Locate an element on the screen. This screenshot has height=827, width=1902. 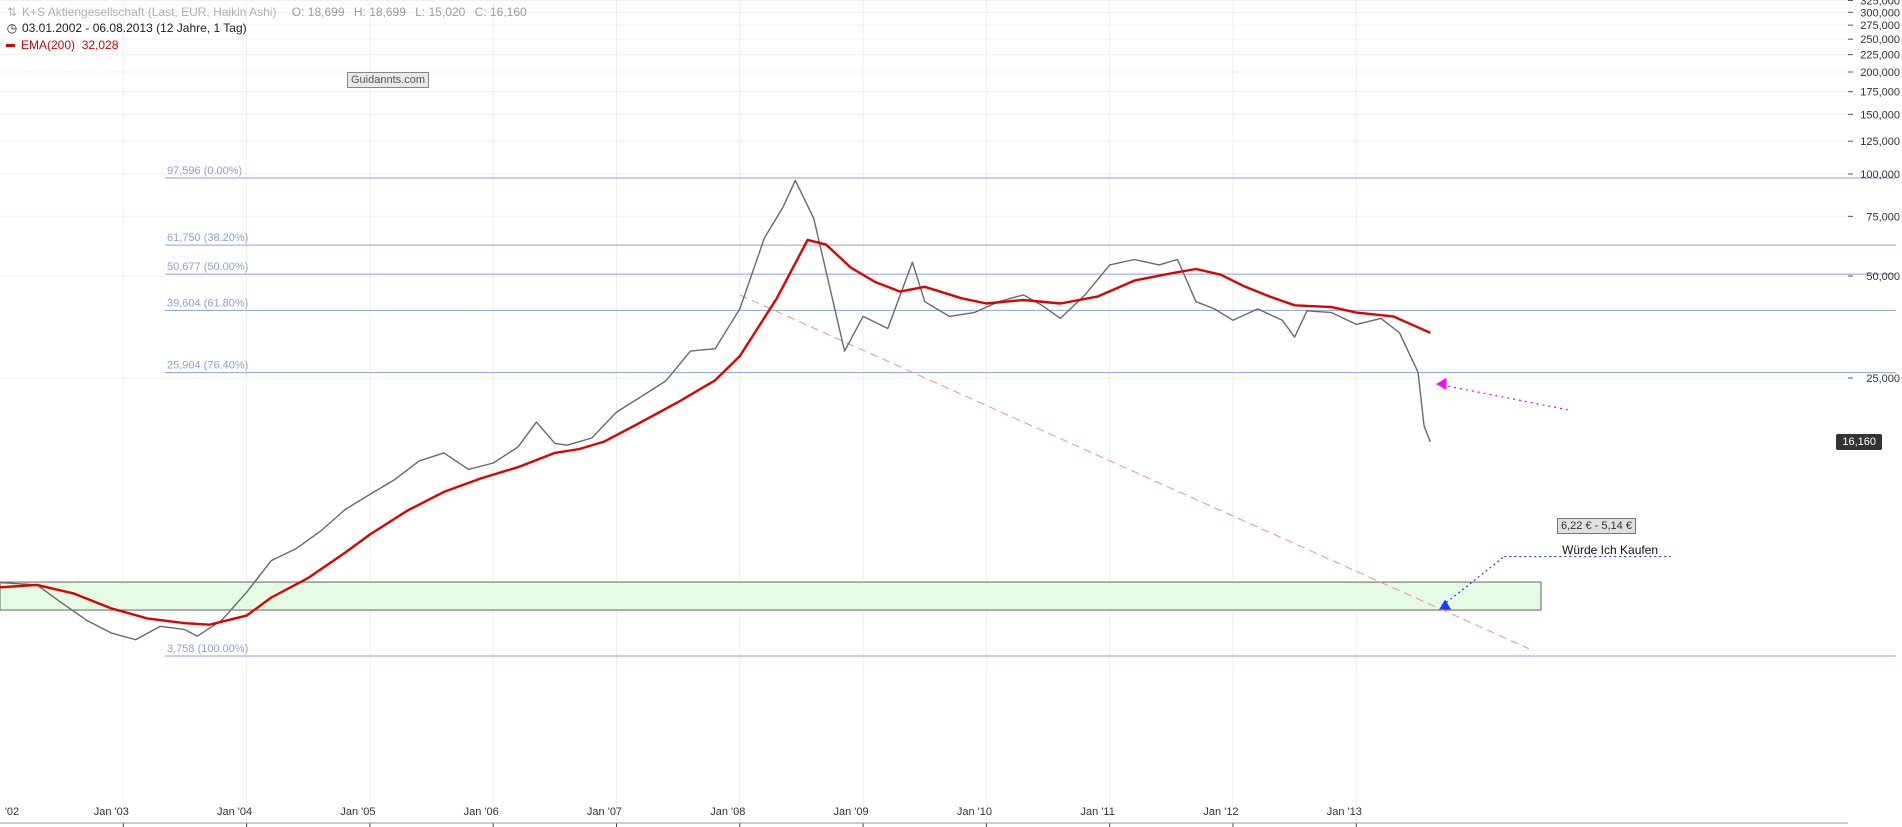
fib-label: 25,904 (76.40%) is located at coordinates (207, 366).